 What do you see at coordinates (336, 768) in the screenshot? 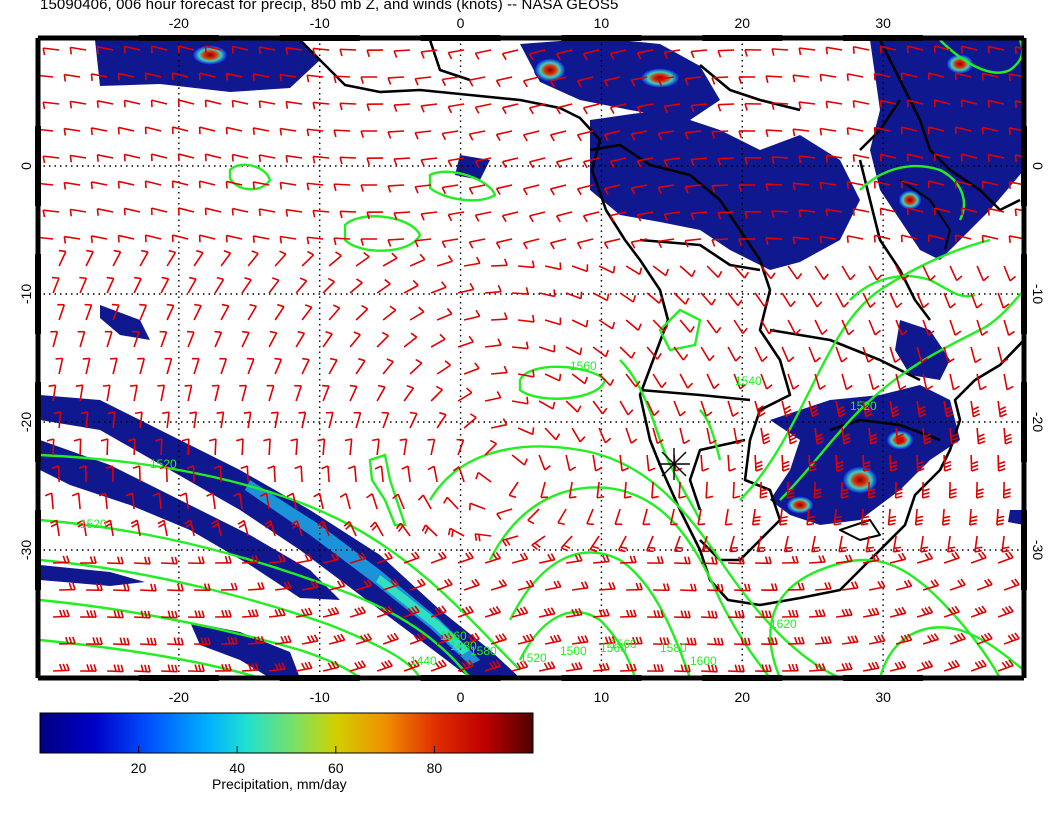
I see `colorbar-tick-label: 60` at bounding box center [336, 768].